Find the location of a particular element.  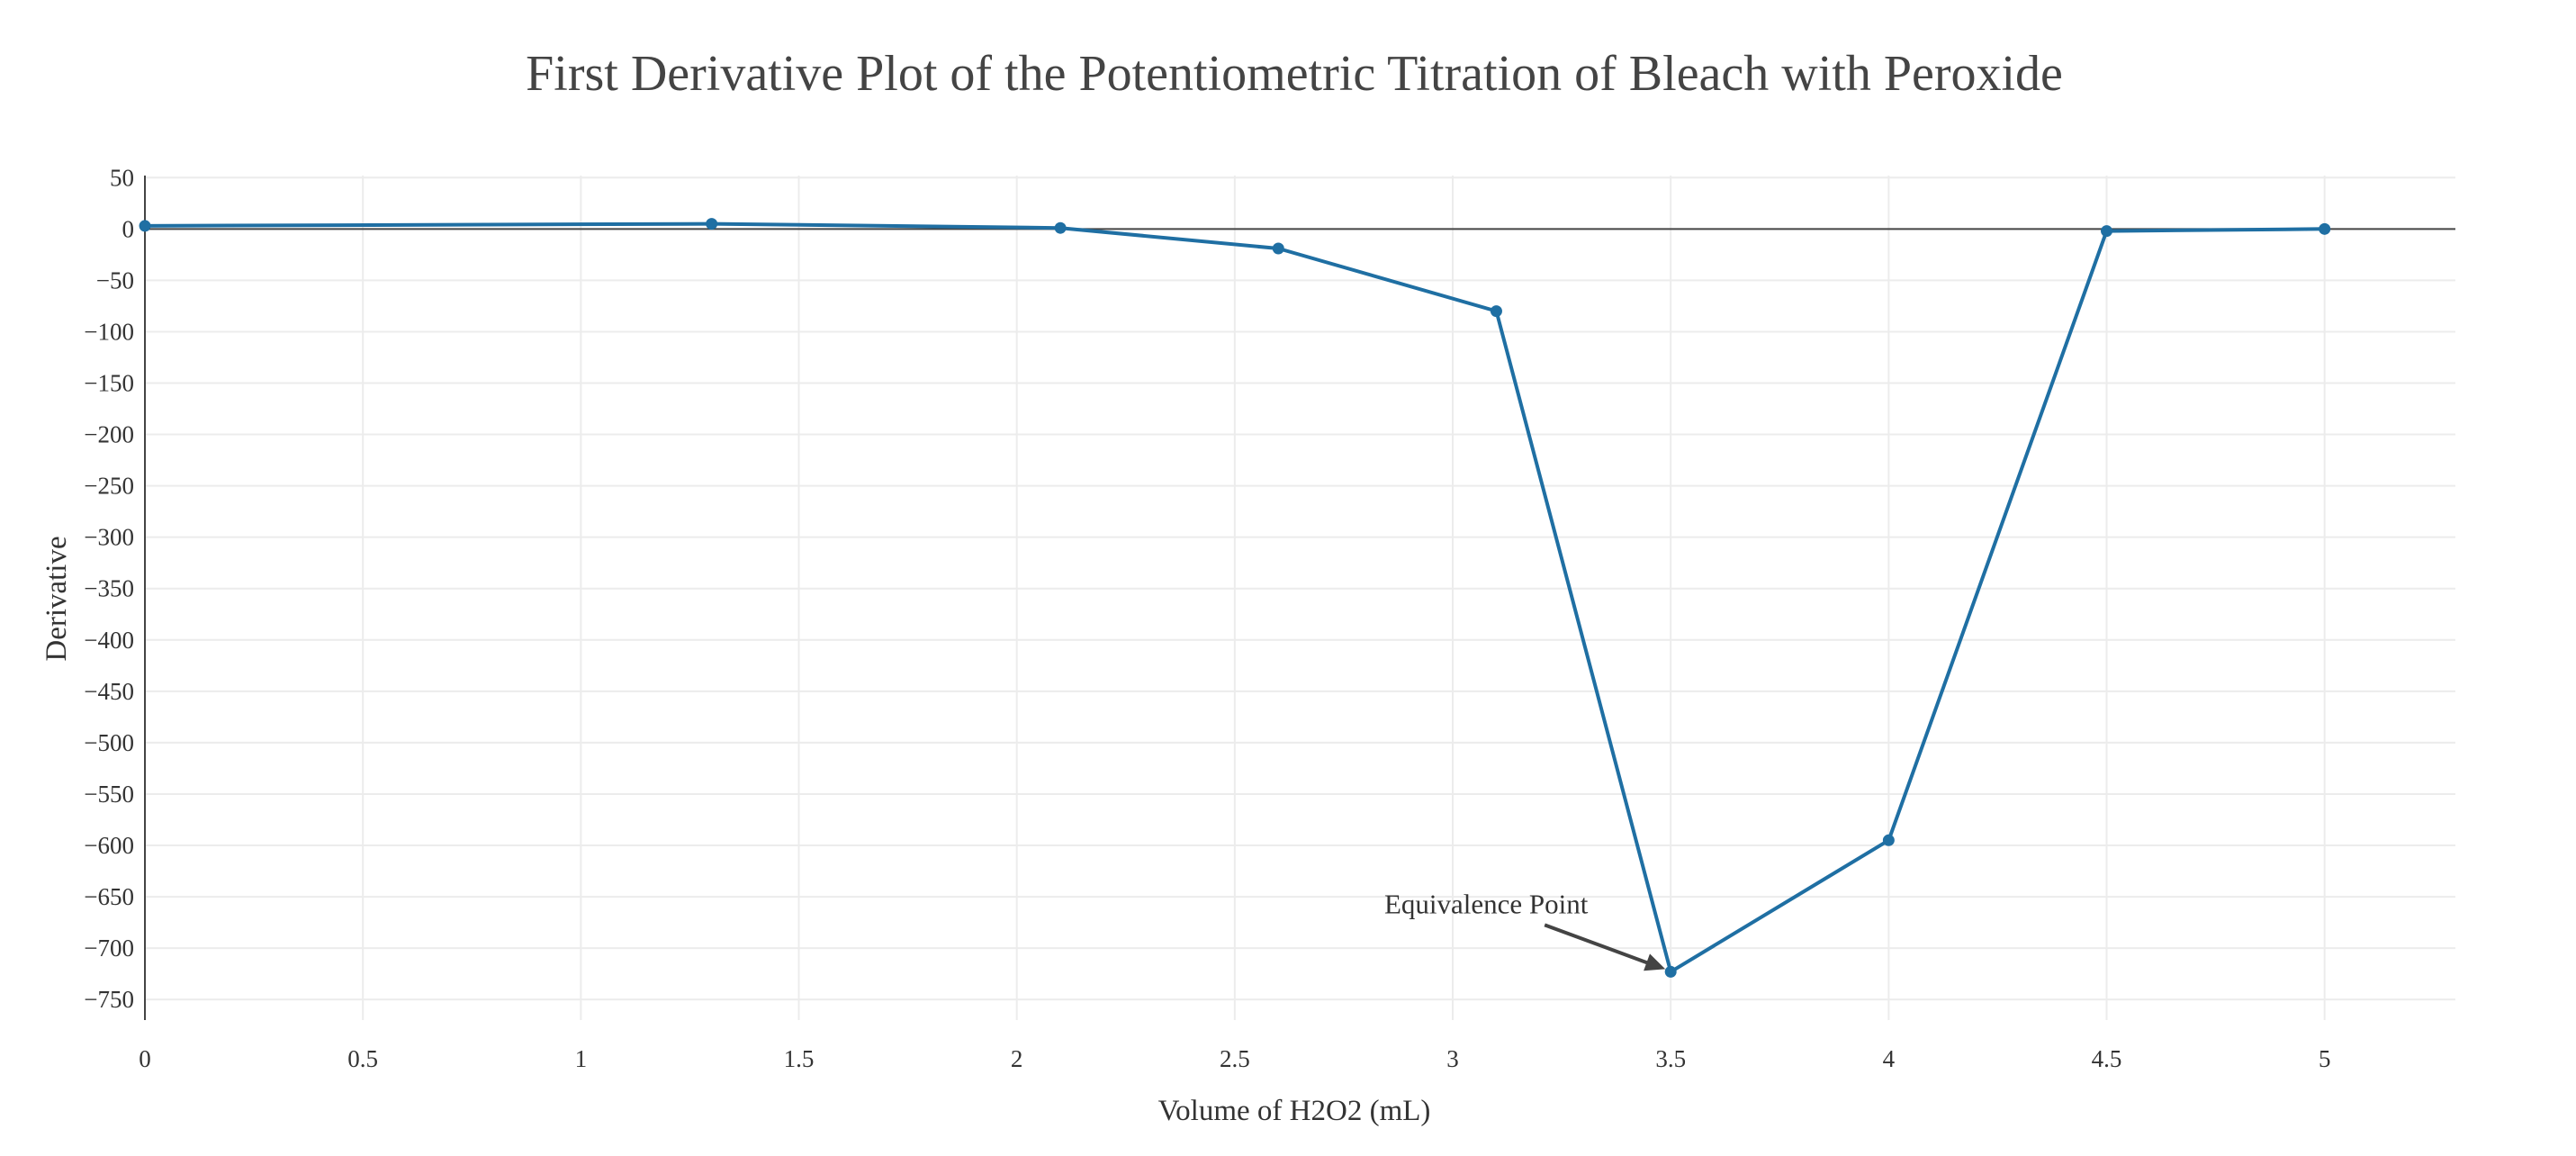

y-tick-label: −100 is located at coordinates (109, 331).